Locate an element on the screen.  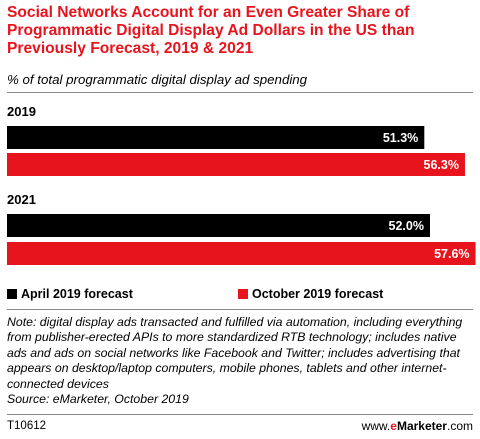
bar-value-label-2021-series-1: 57.6% is located at coordinates (451, 254).